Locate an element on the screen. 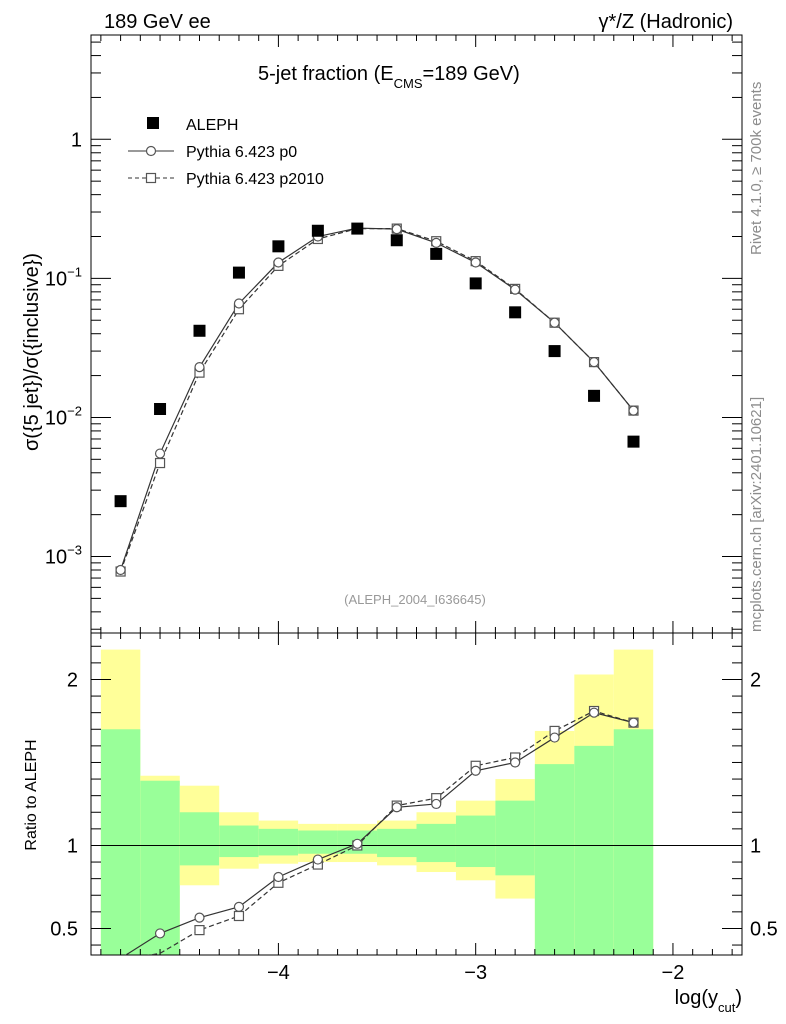 Image resolution: width=786 pixels, height=1024 pixels. legend-marker-p2010 is located at coordinates (151, 178).